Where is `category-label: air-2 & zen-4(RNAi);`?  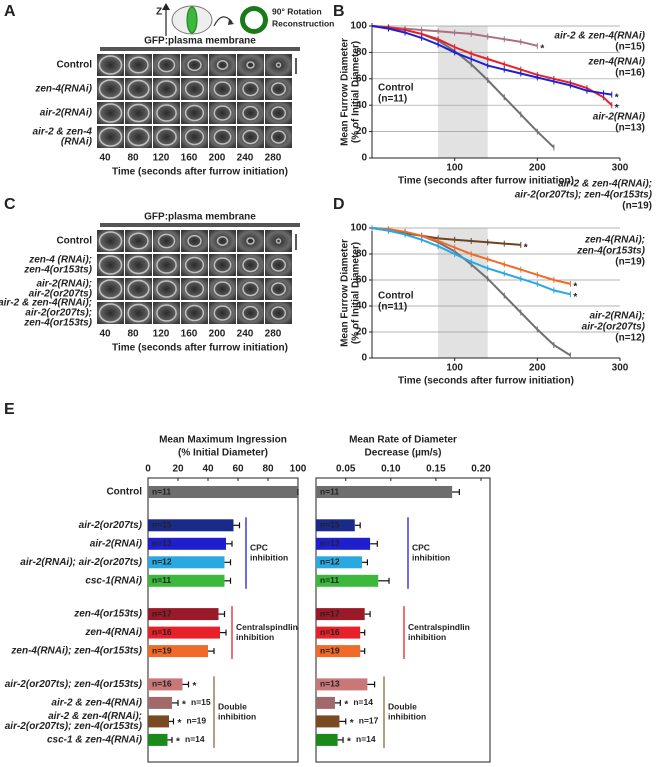
category-label: air-2 & zen-4(RNAi); is located at coordinates (95, 716).